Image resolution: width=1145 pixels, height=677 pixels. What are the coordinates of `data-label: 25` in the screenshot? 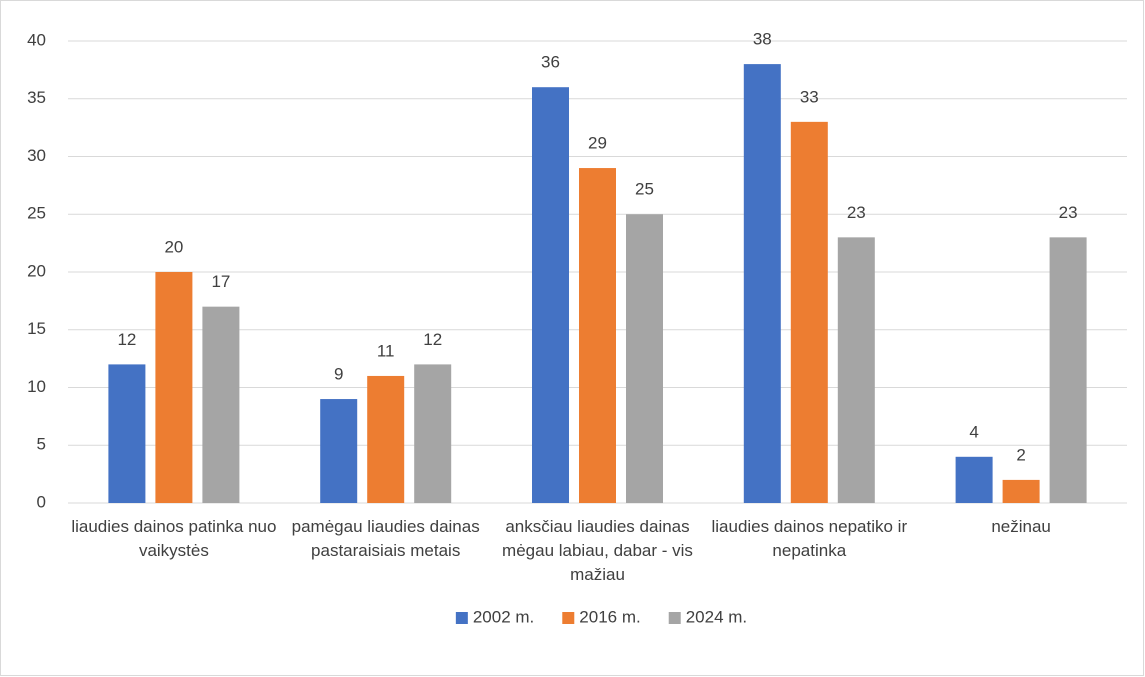 It's located at (644, 189).